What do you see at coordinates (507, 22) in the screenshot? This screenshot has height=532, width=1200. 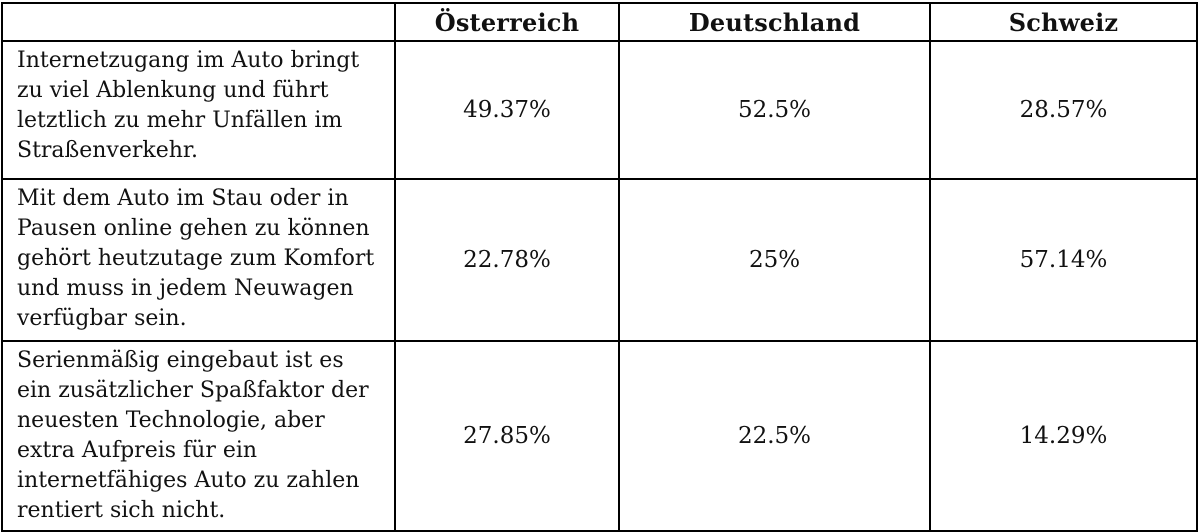 I see `column-header-austria: Österreich` at bounding box center [507, 22].